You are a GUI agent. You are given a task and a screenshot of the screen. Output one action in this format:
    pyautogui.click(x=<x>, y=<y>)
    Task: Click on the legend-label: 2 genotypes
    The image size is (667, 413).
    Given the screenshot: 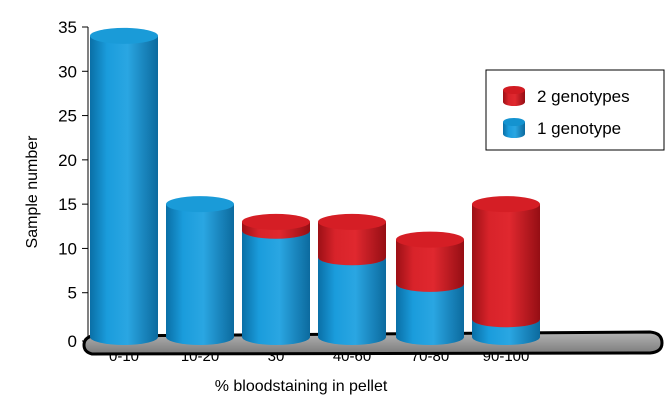 What is the action you would take?
    pyautogui.click(x=583, y=96)
    